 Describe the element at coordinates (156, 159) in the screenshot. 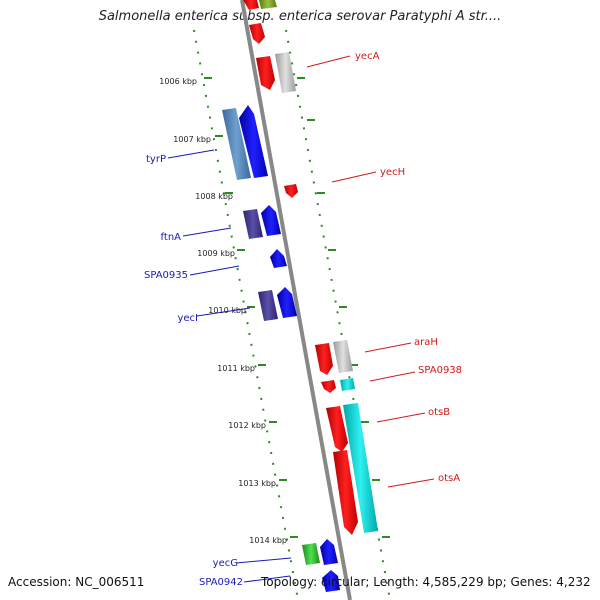

I see `label-tyrP: tyrP` at that location.